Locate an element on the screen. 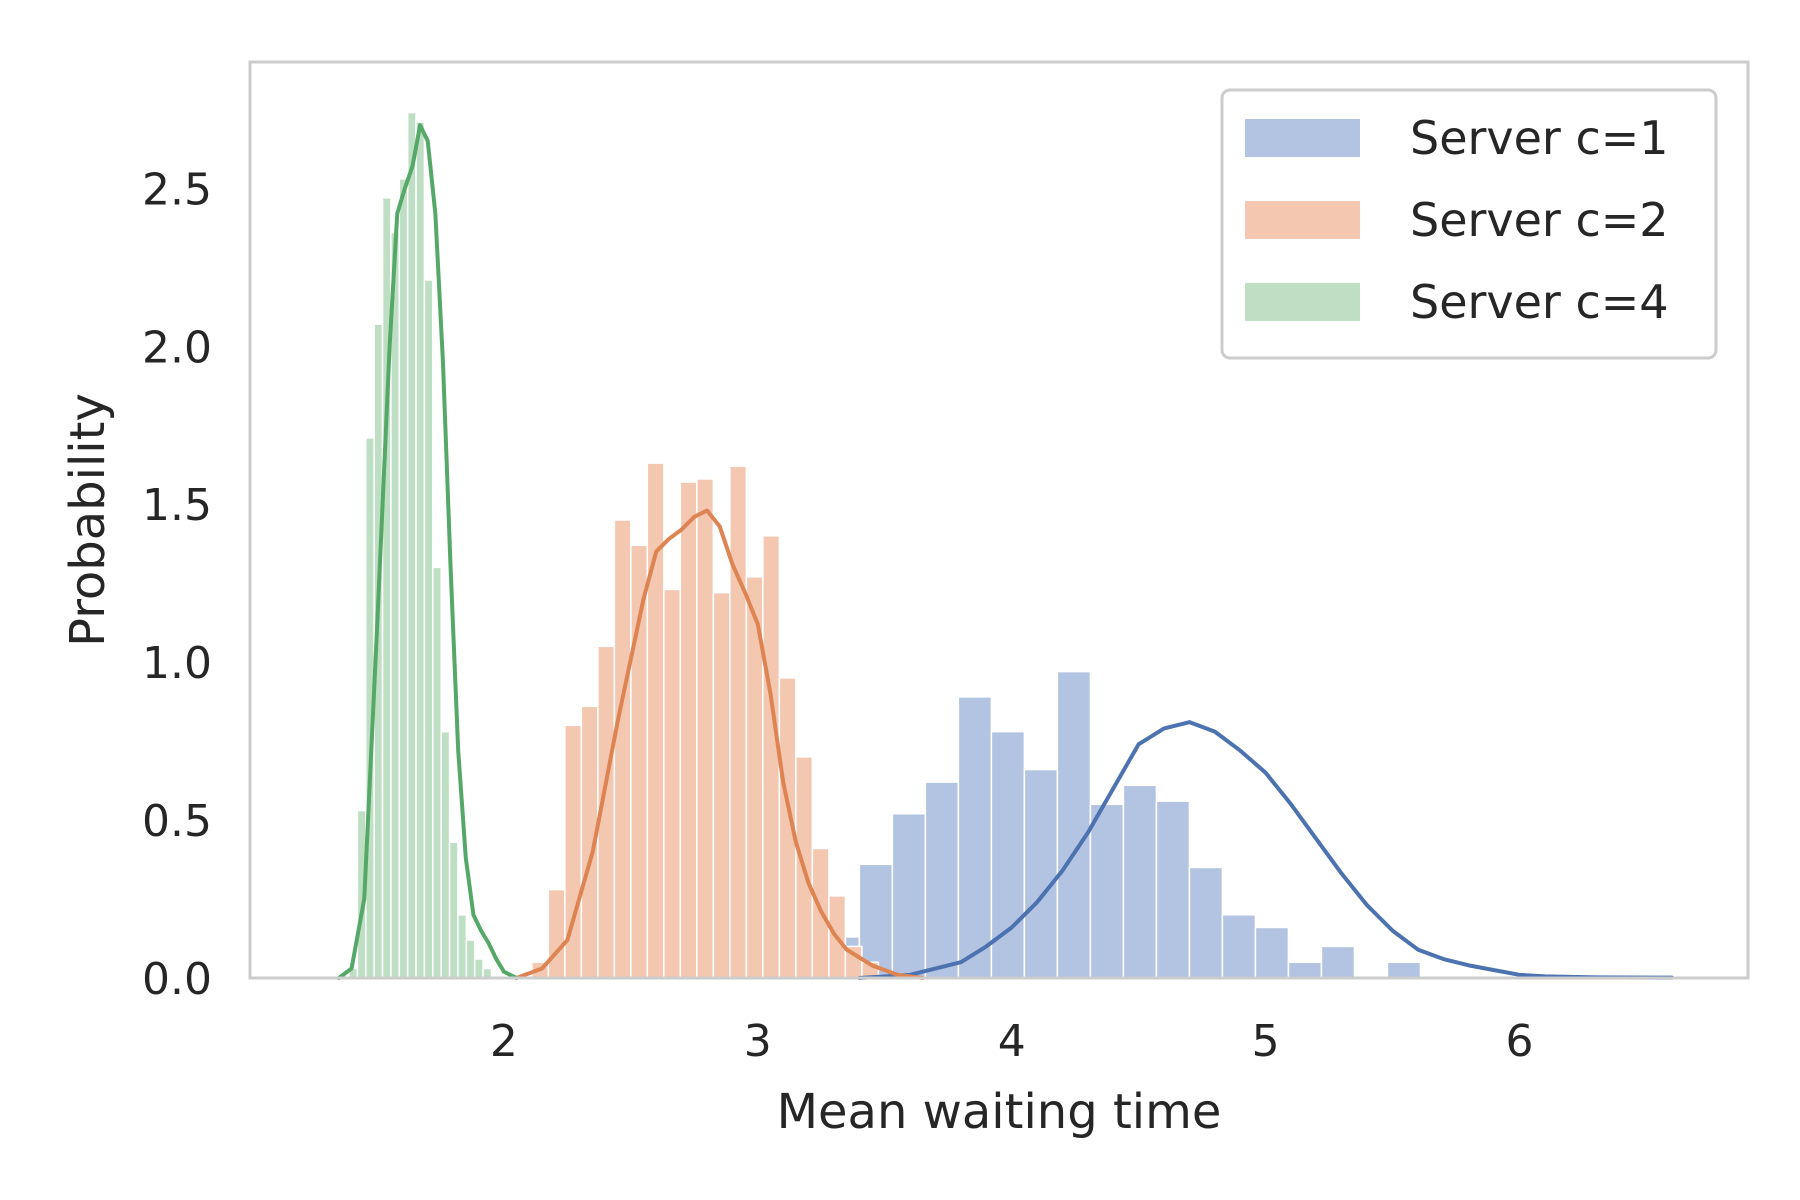 Image resolution: width=1800 pixels, height=1200 pixels. bar-series1-bin6 is located at coordinates (975, 837).